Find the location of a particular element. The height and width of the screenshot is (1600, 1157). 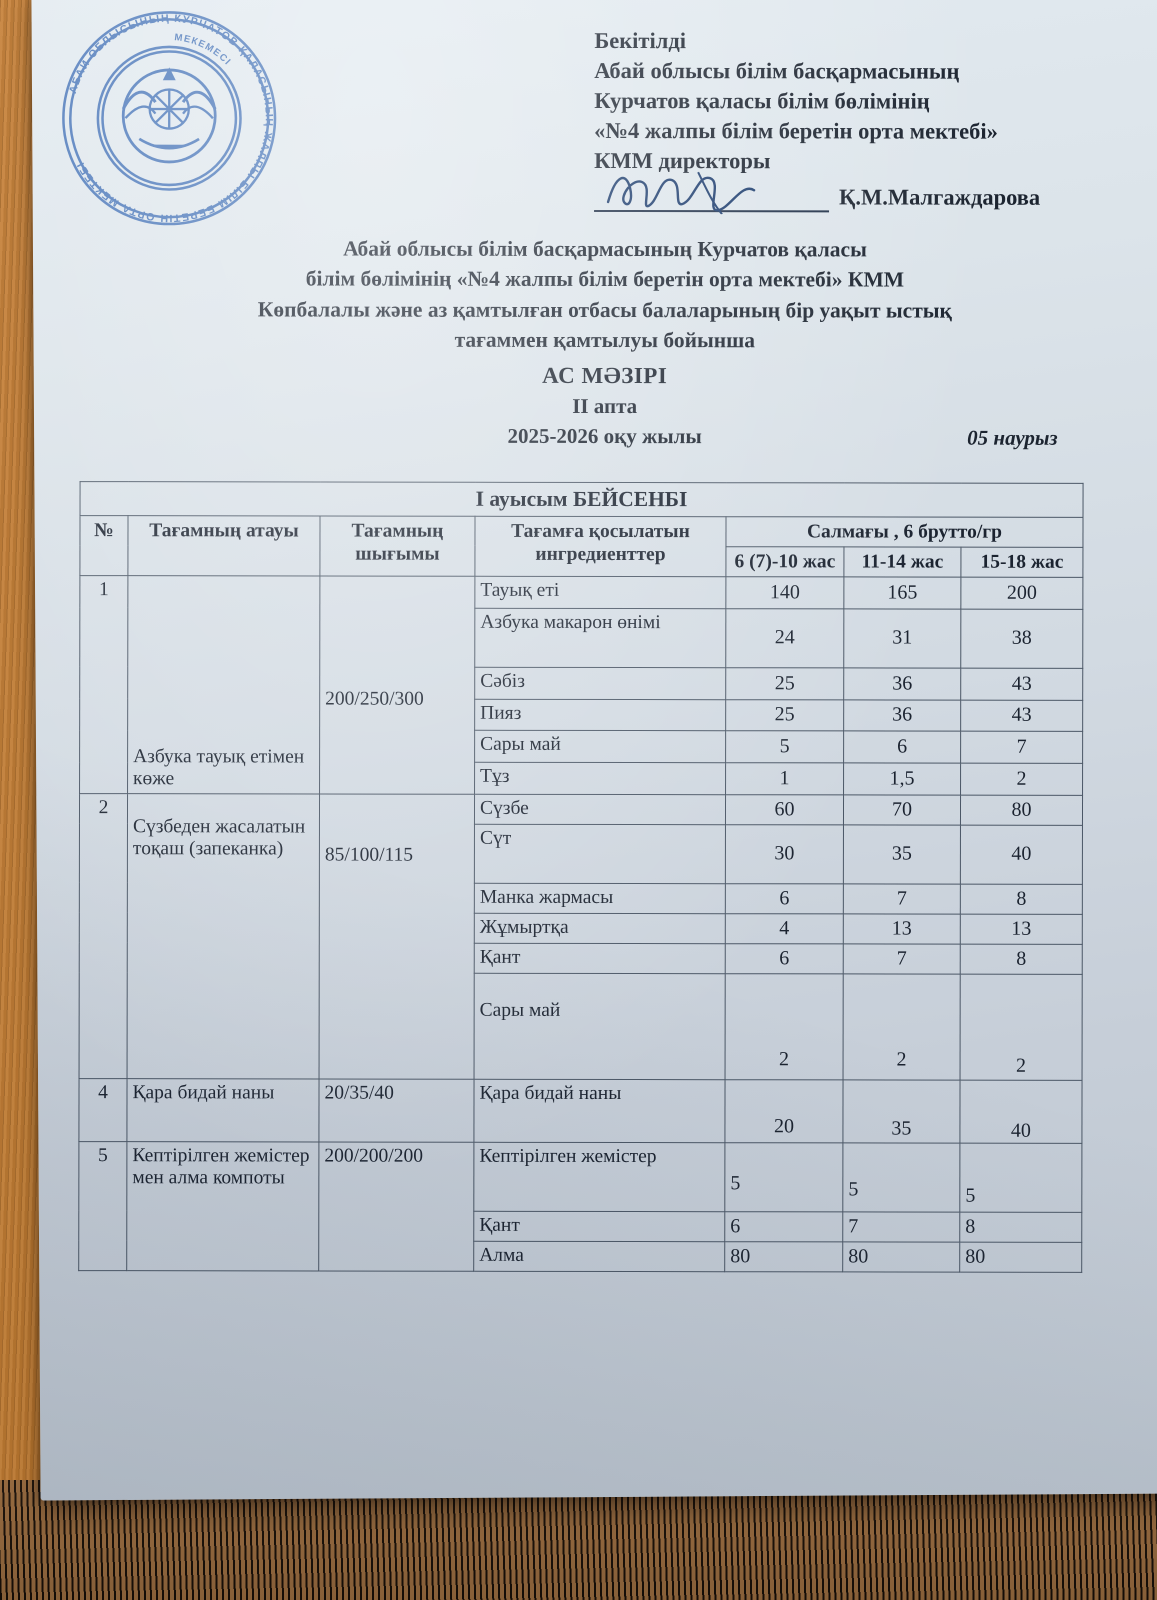

ingredient-weight-11-14: 1,5 is located at coordinates (902, 779).